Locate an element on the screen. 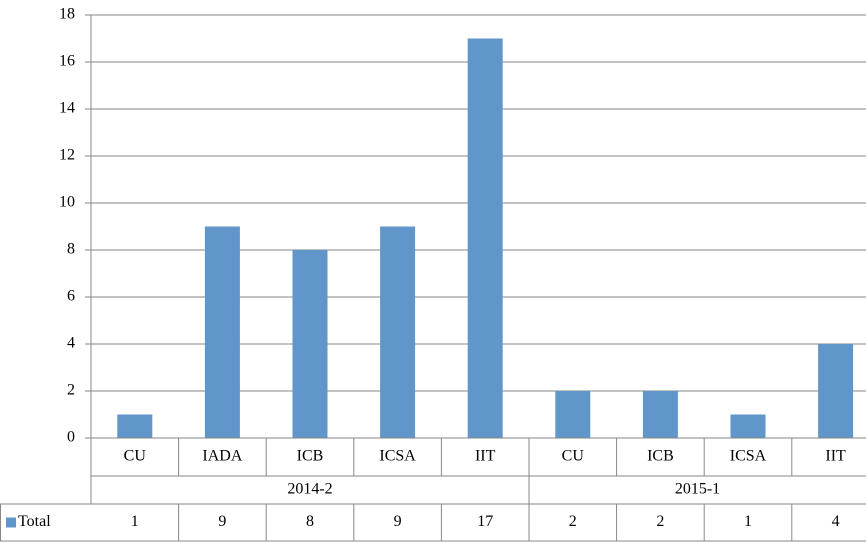  group-label: 2015-1 is located at coordinates (697, 489).